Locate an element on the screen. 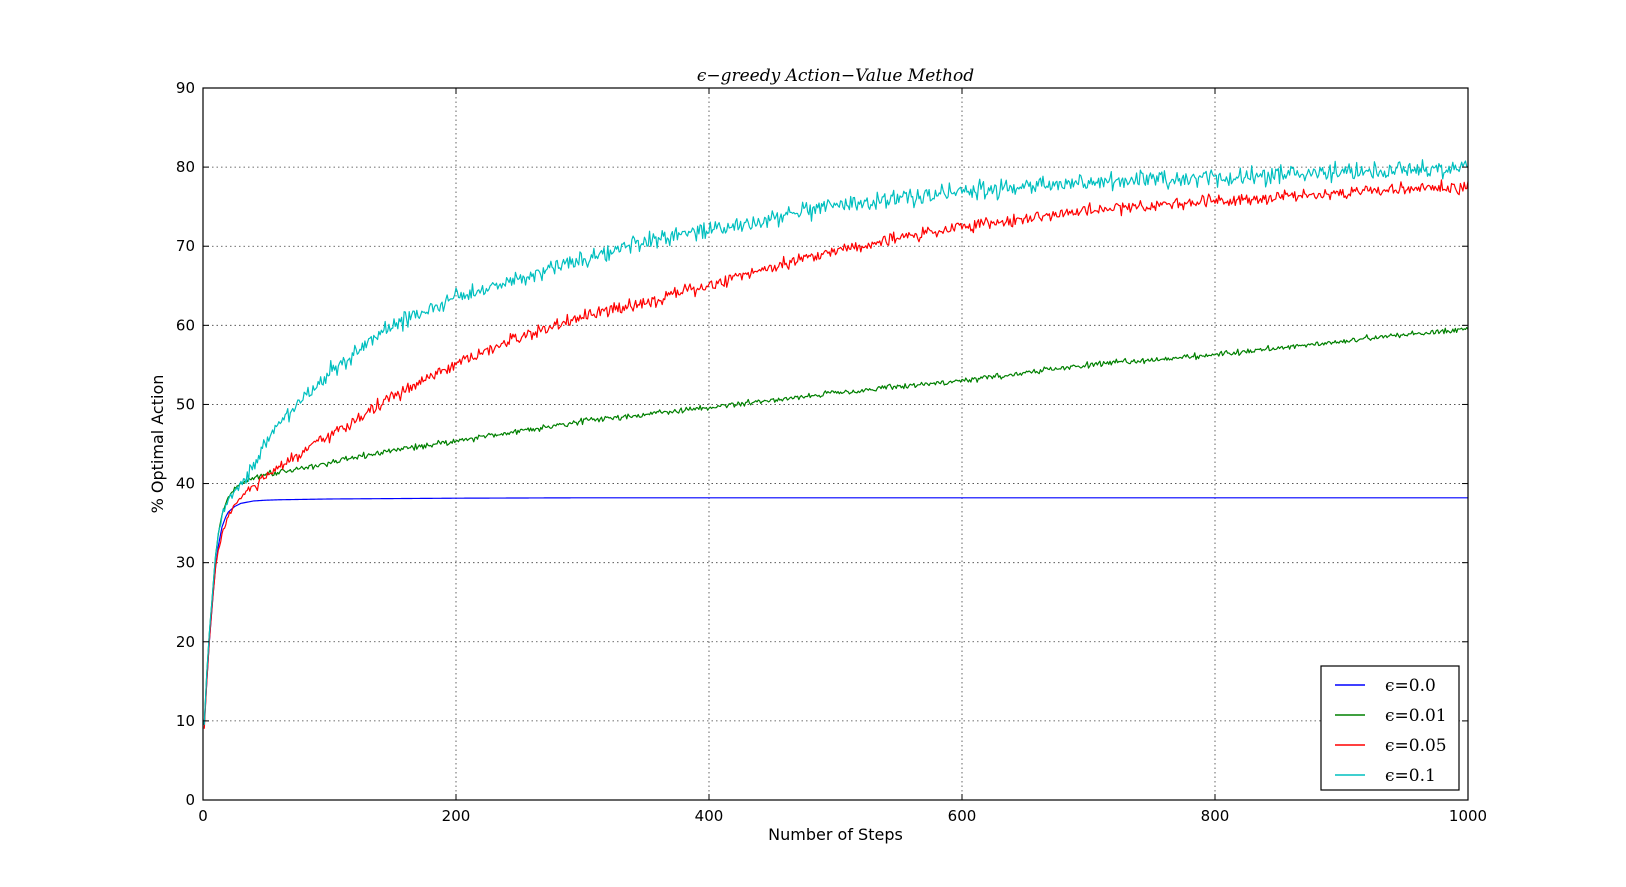 The width and height of the screenshot is (1626, 887). y-tick-label: 50 is located at coordinates (185, 404).